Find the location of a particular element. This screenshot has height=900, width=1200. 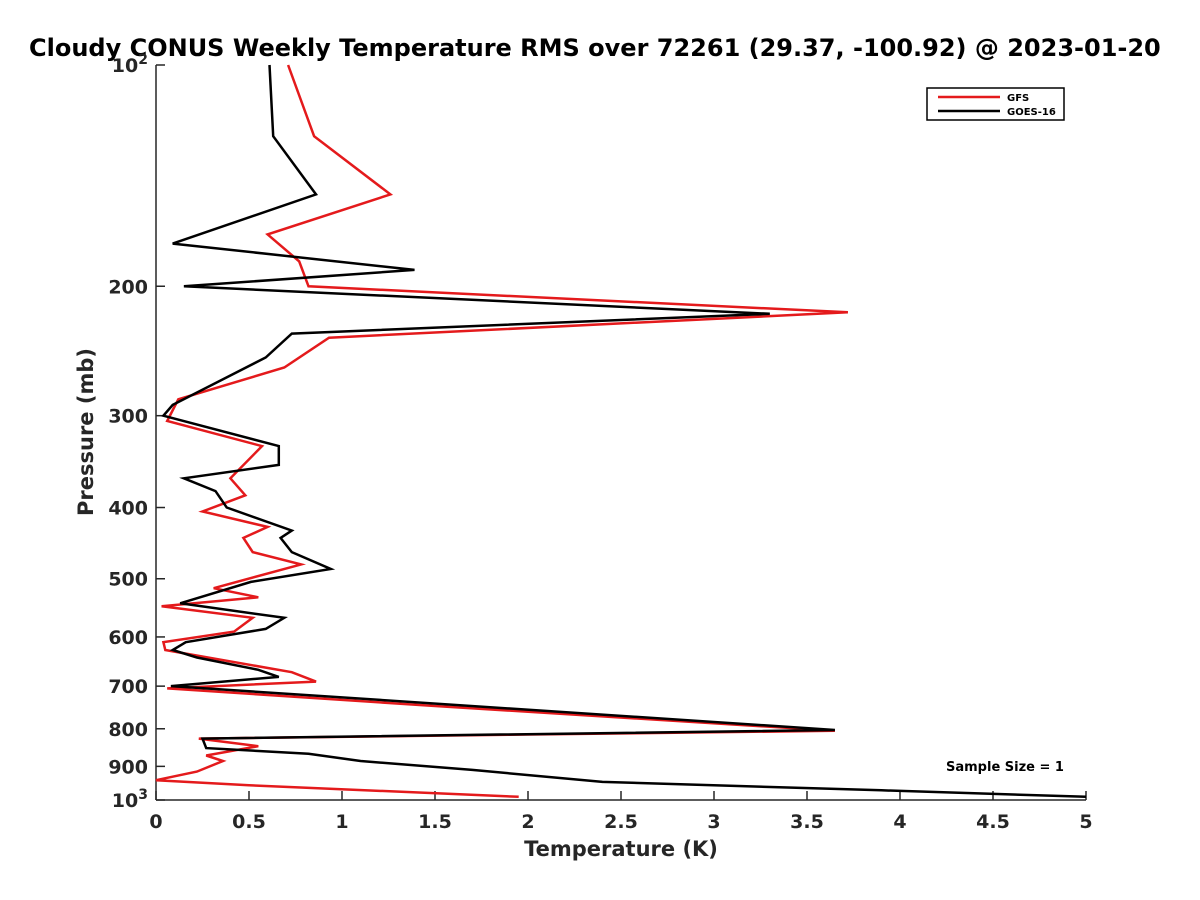

x-axis-ticks: 0 0.5 1 1.5 2 2.5 3 3.5 4 4.5 5 is located at coordinates (621, 812).